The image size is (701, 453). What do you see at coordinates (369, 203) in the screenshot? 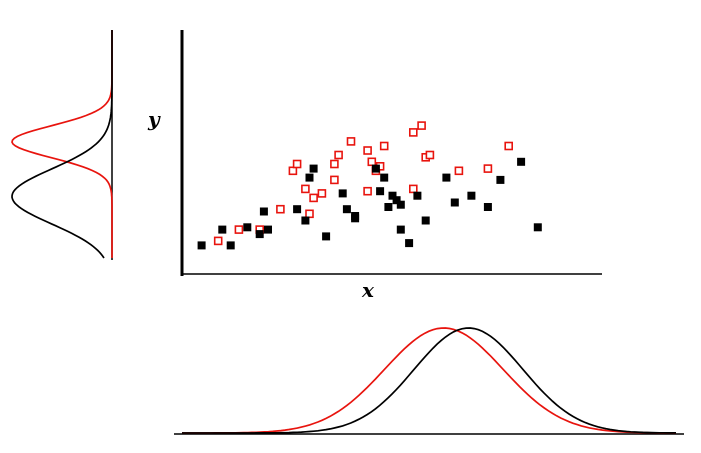
I see `black-point-group` at bounding box center [369, 203].